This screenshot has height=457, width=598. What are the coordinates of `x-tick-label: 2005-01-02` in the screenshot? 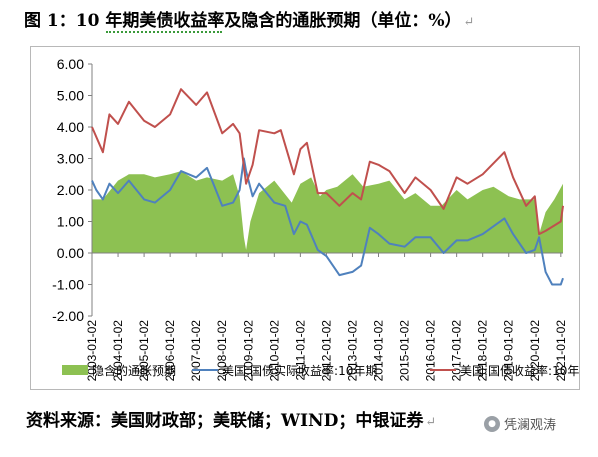 It's located at (144, 351).